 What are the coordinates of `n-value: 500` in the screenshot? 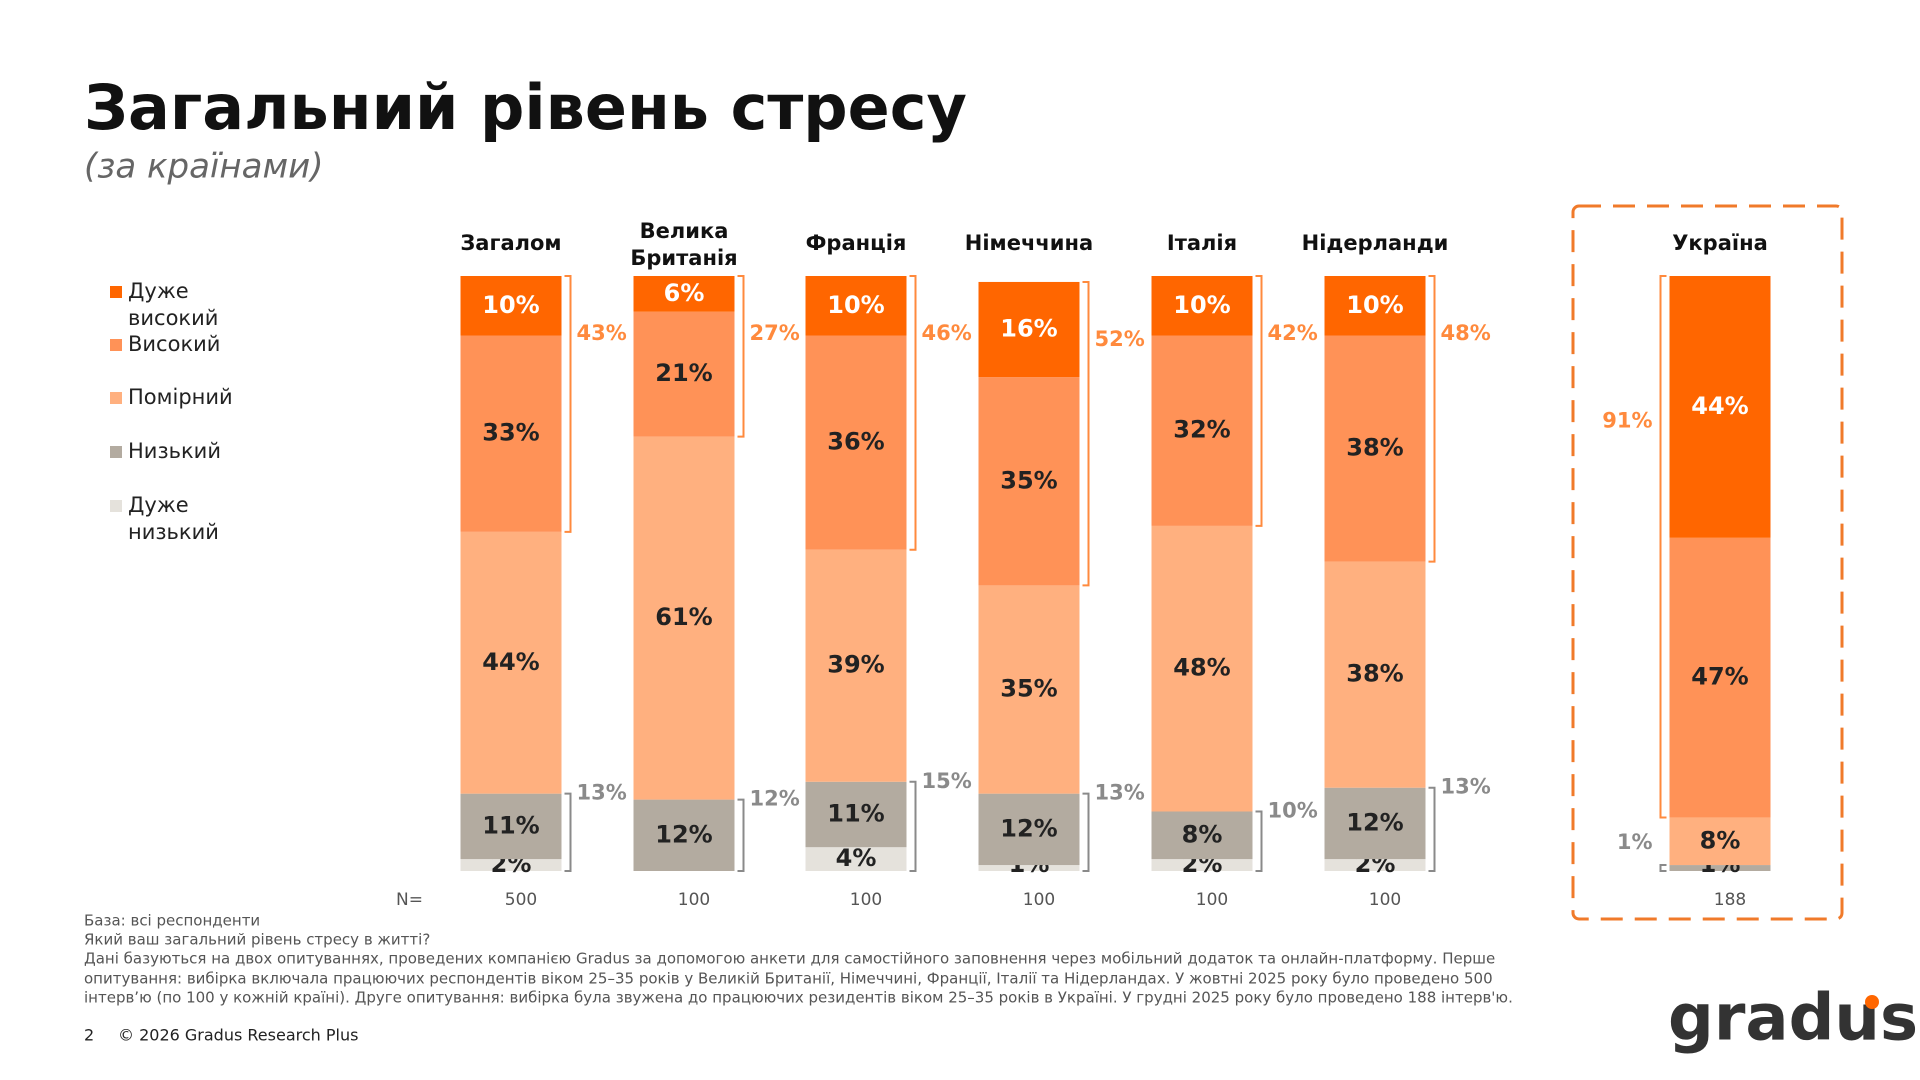 It's located at (521, 900).